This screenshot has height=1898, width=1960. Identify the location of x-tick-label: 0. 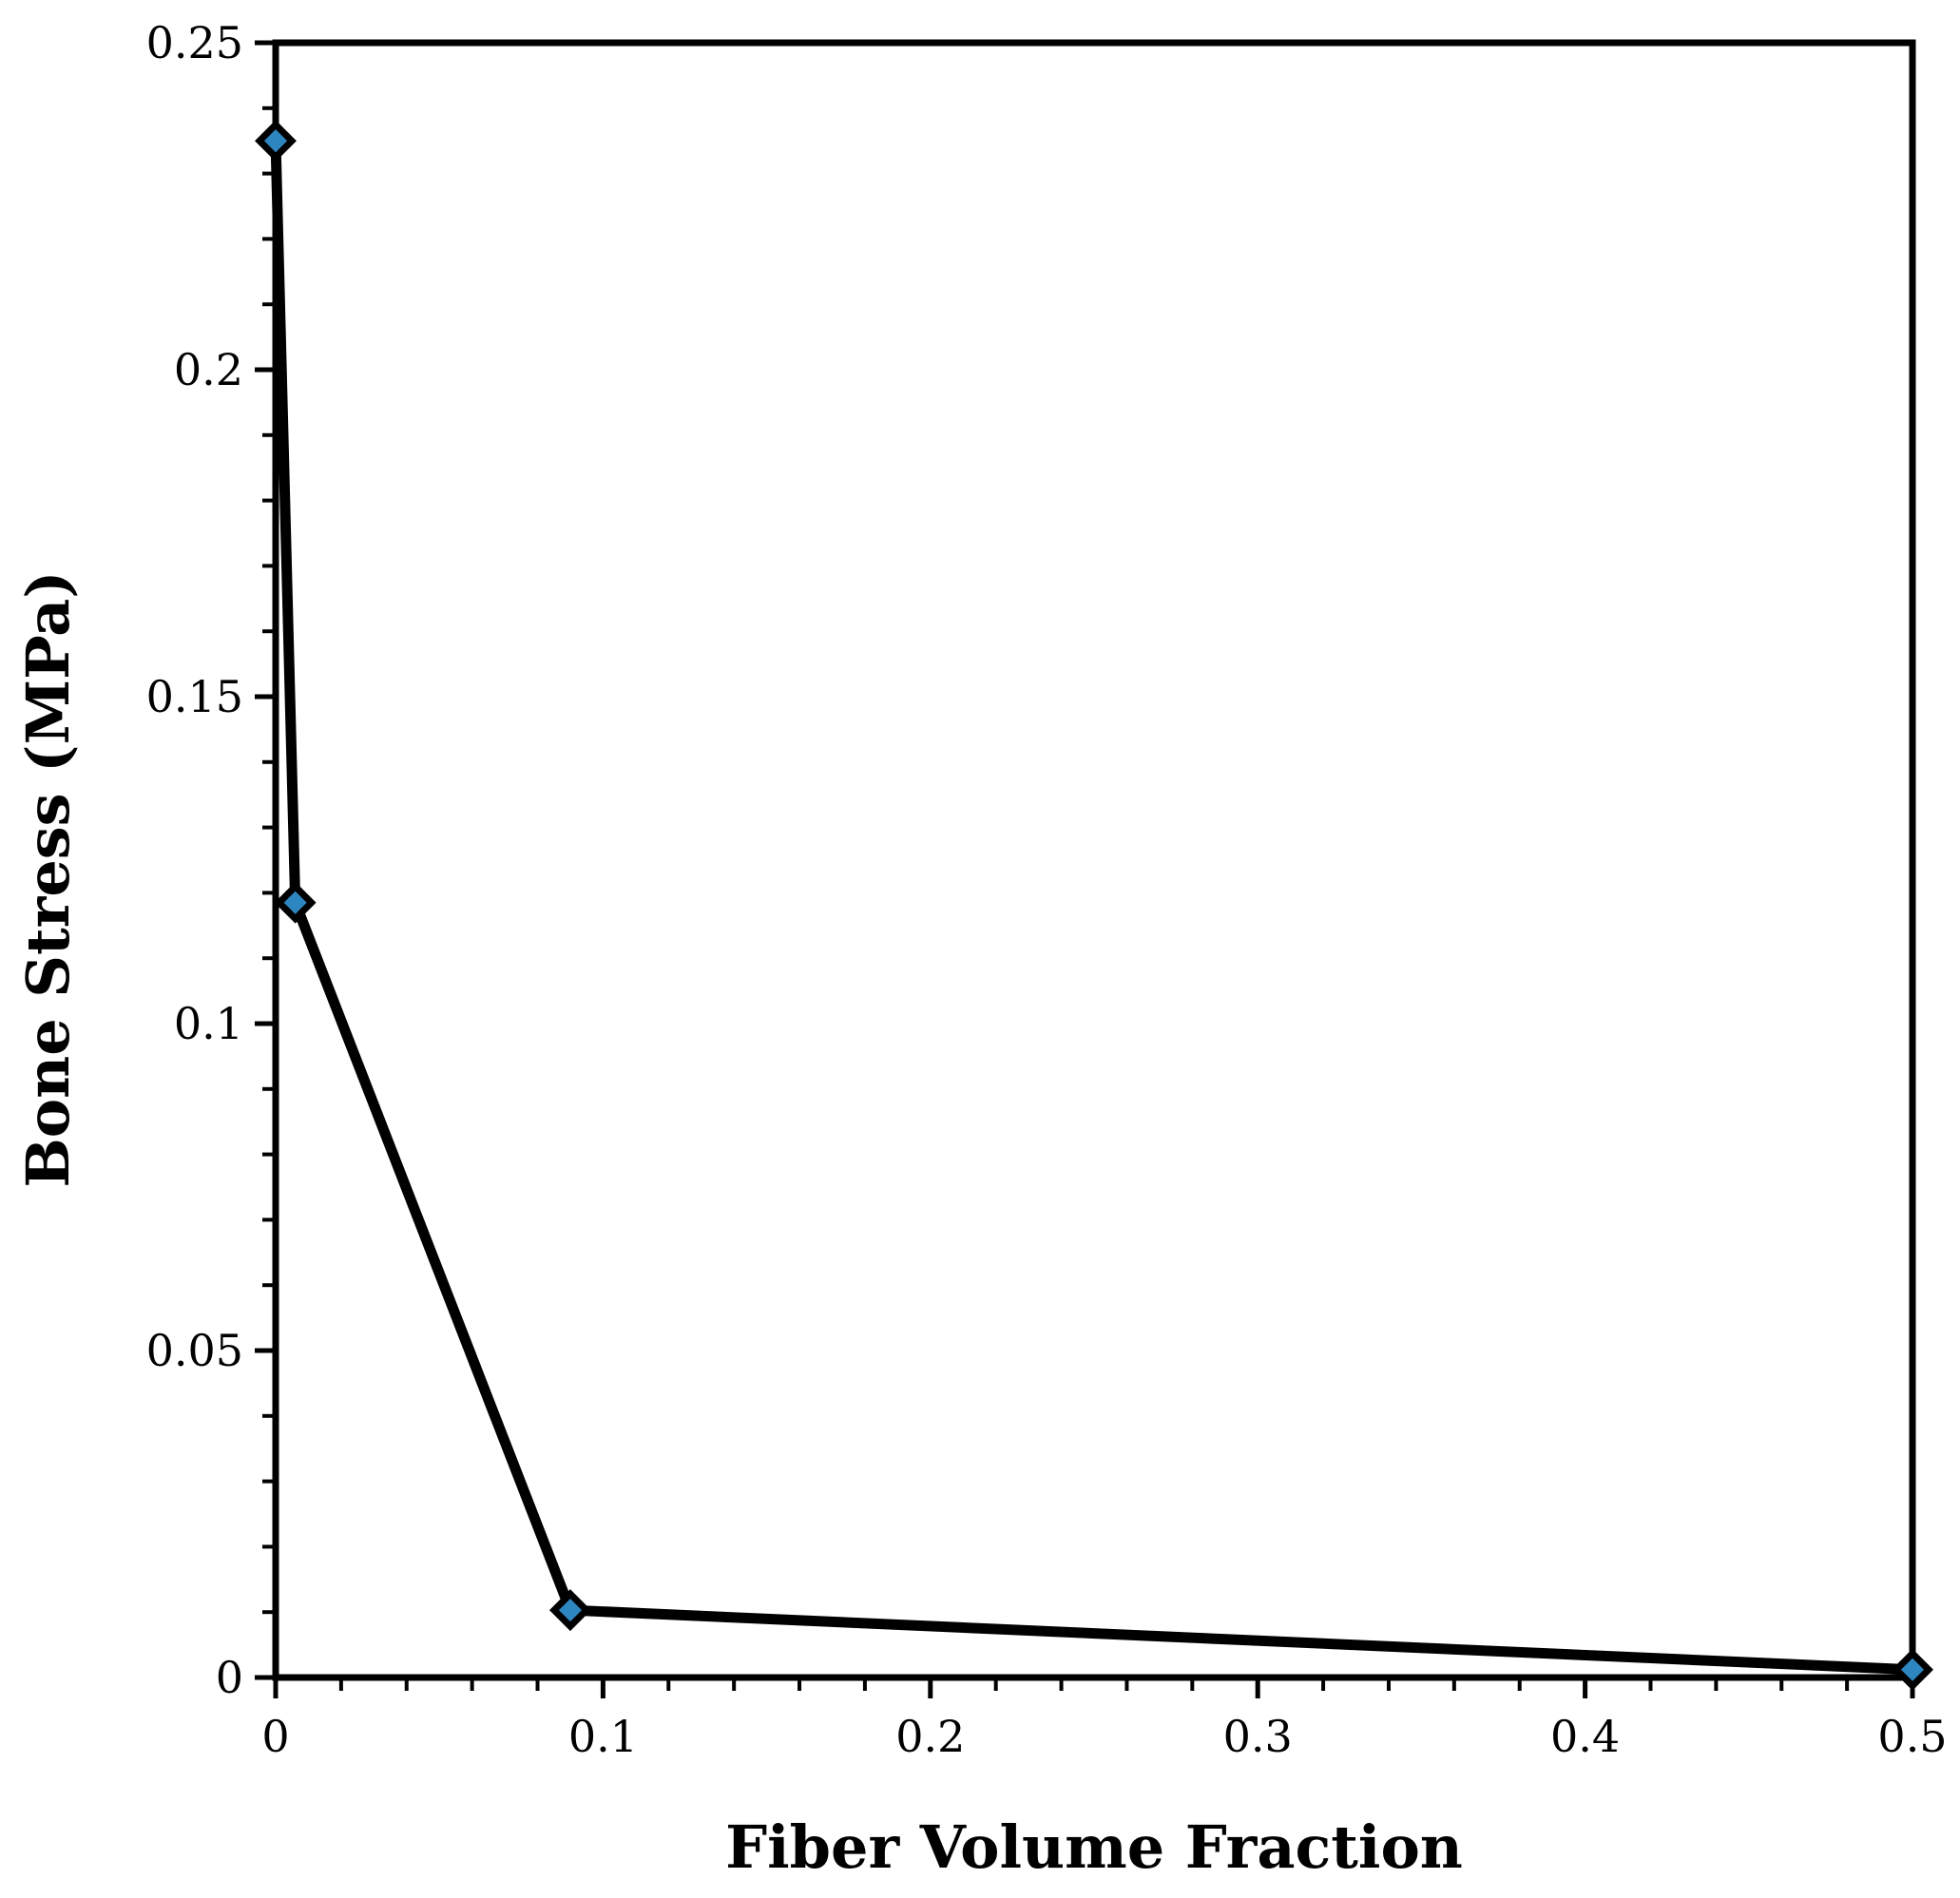
(275, 1736).